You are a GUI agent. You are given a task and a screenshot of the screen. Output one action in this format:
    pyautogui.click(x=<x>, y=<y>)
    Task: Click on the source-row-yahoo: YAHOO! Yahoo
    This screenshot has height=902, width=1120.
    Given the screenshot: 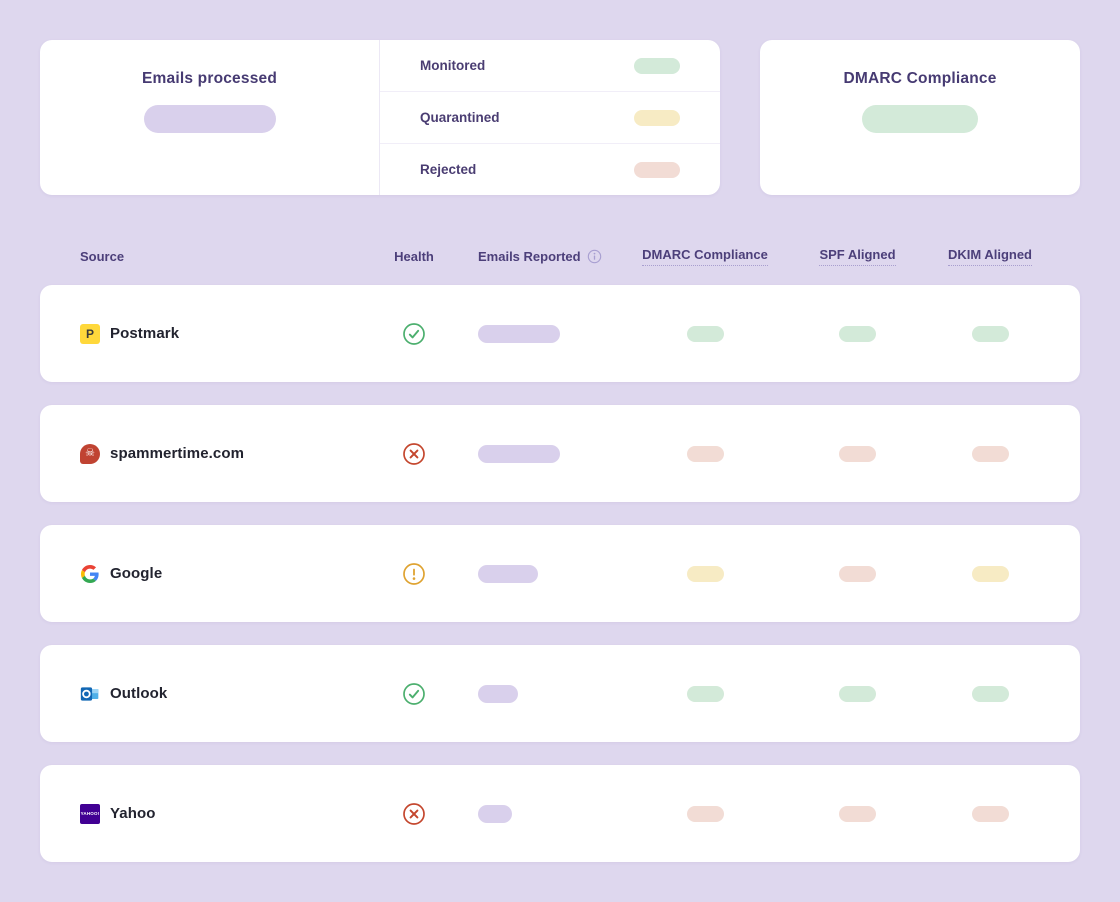 What is the action you would take?
    pyautogui.click(x=560, y=813)
    